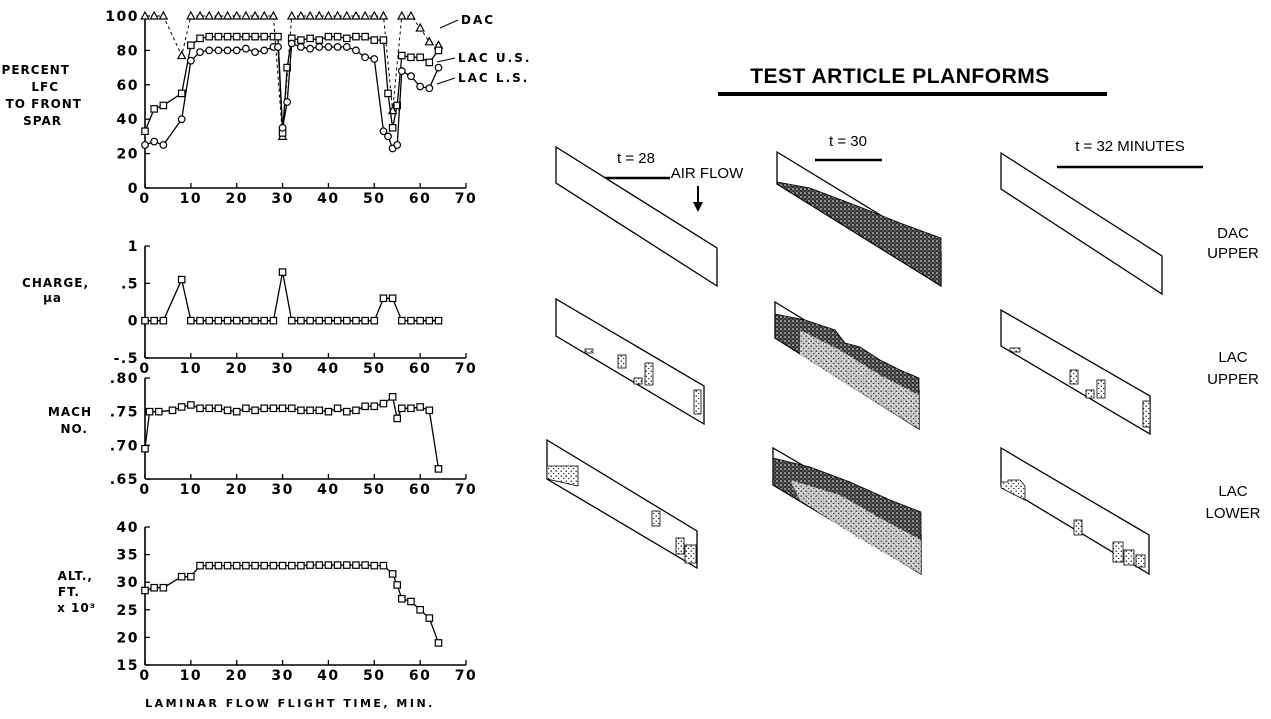  What do you see at coordinates (70, 412) in the screenshot?
I see `mach-y-label-line: MACH` at bounding box center [70, 412].